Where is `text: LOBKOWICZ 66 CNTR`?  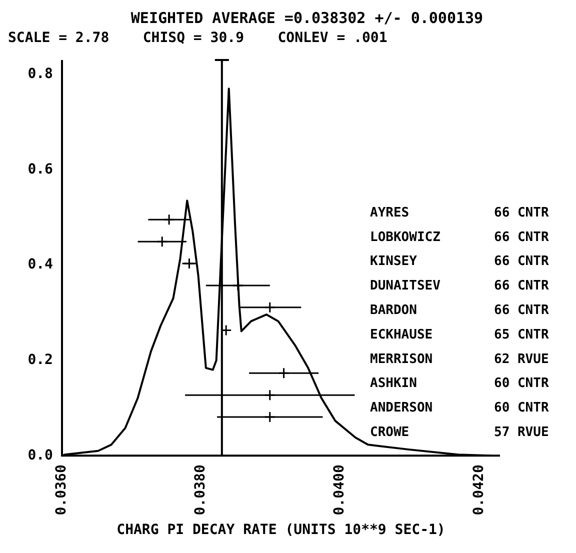
text: LOBKOWICZ 66 CNTR is located at coordinates (459, 237).